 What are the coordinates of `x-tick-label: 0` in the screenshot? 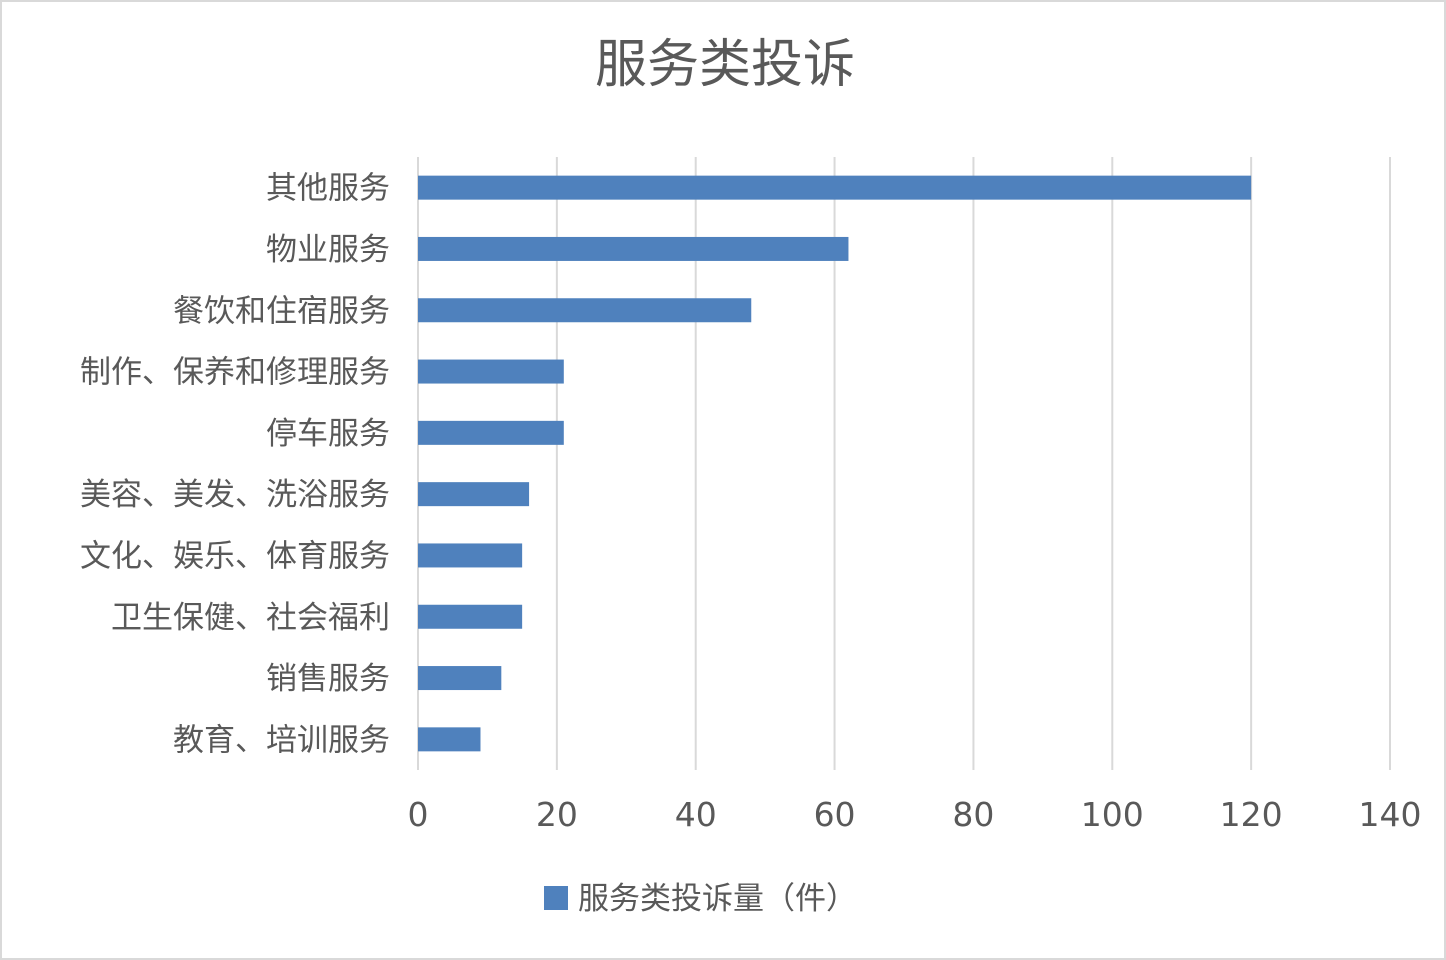 It's located at (418, 814).